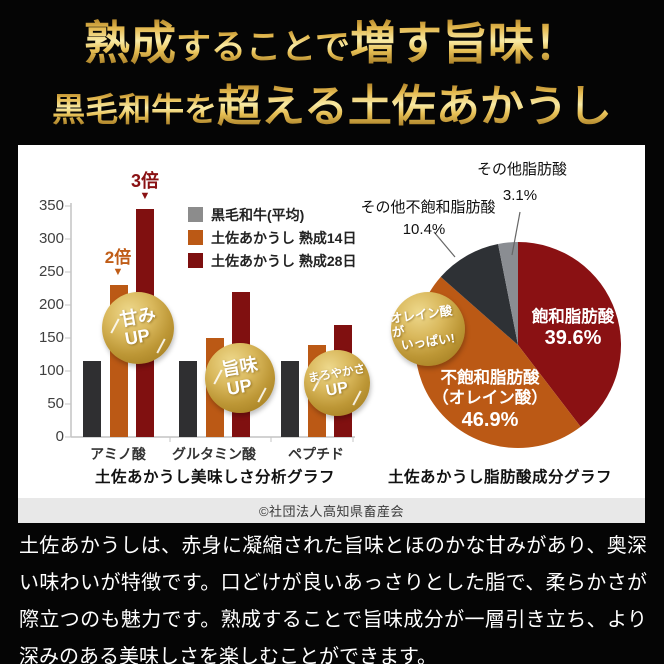  Describe the element at coordinates (521, 169) in the screenshot. I see `pie-label-other-fat: その他脂肪酸` at that location.